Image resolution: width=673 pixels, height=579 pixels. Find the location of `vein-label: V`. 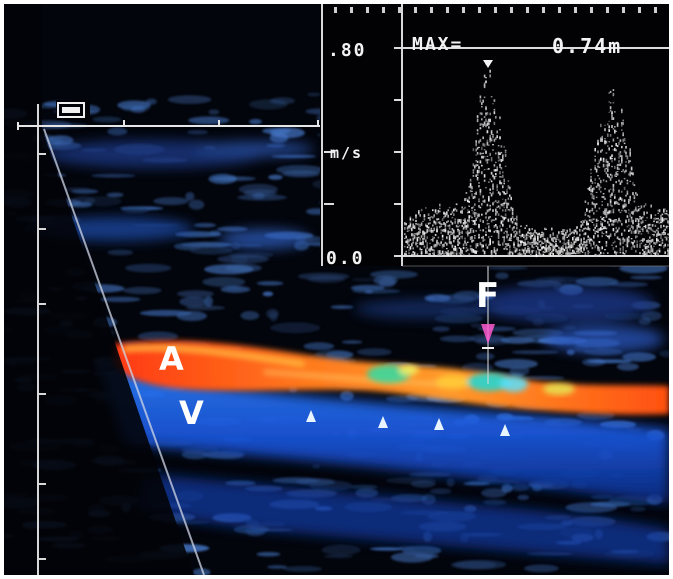

vein-label: V is located at coordinates (191, 413).